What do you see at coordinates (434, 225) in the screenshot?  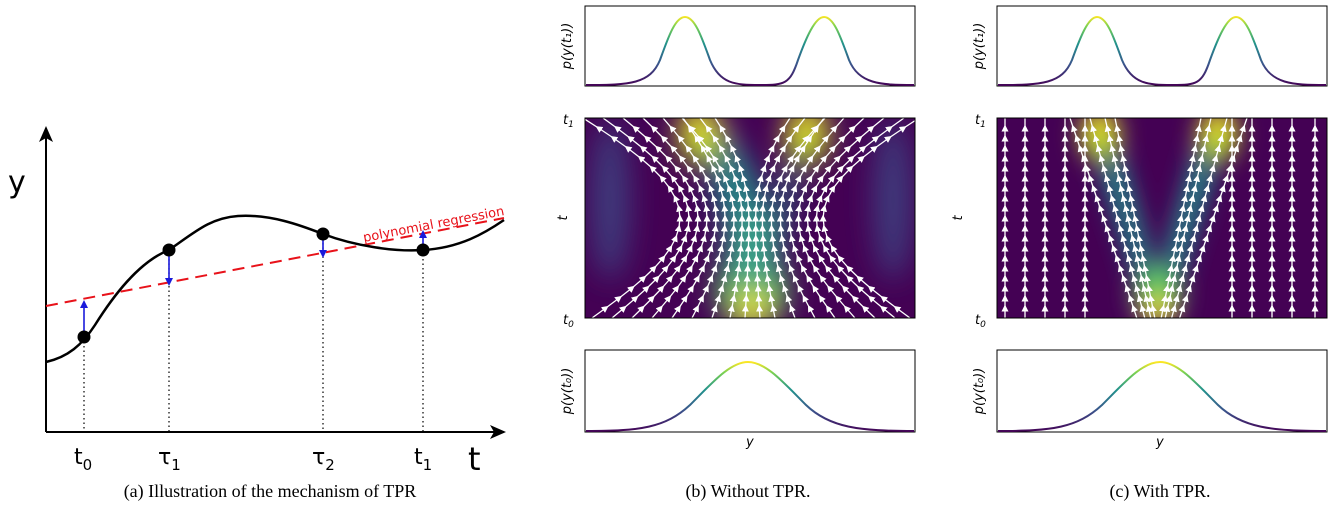 I see `regression-label: polynomial regression` at bounding box center [434, 225].